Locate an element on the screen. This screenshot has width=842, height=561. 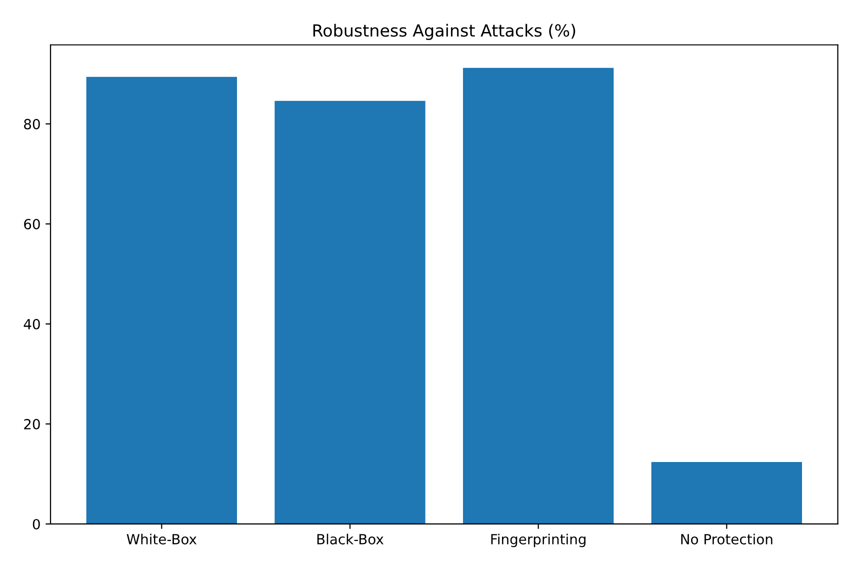
chart-title: Robustness Against Attacks (%) is located at coordinates (444, 32).